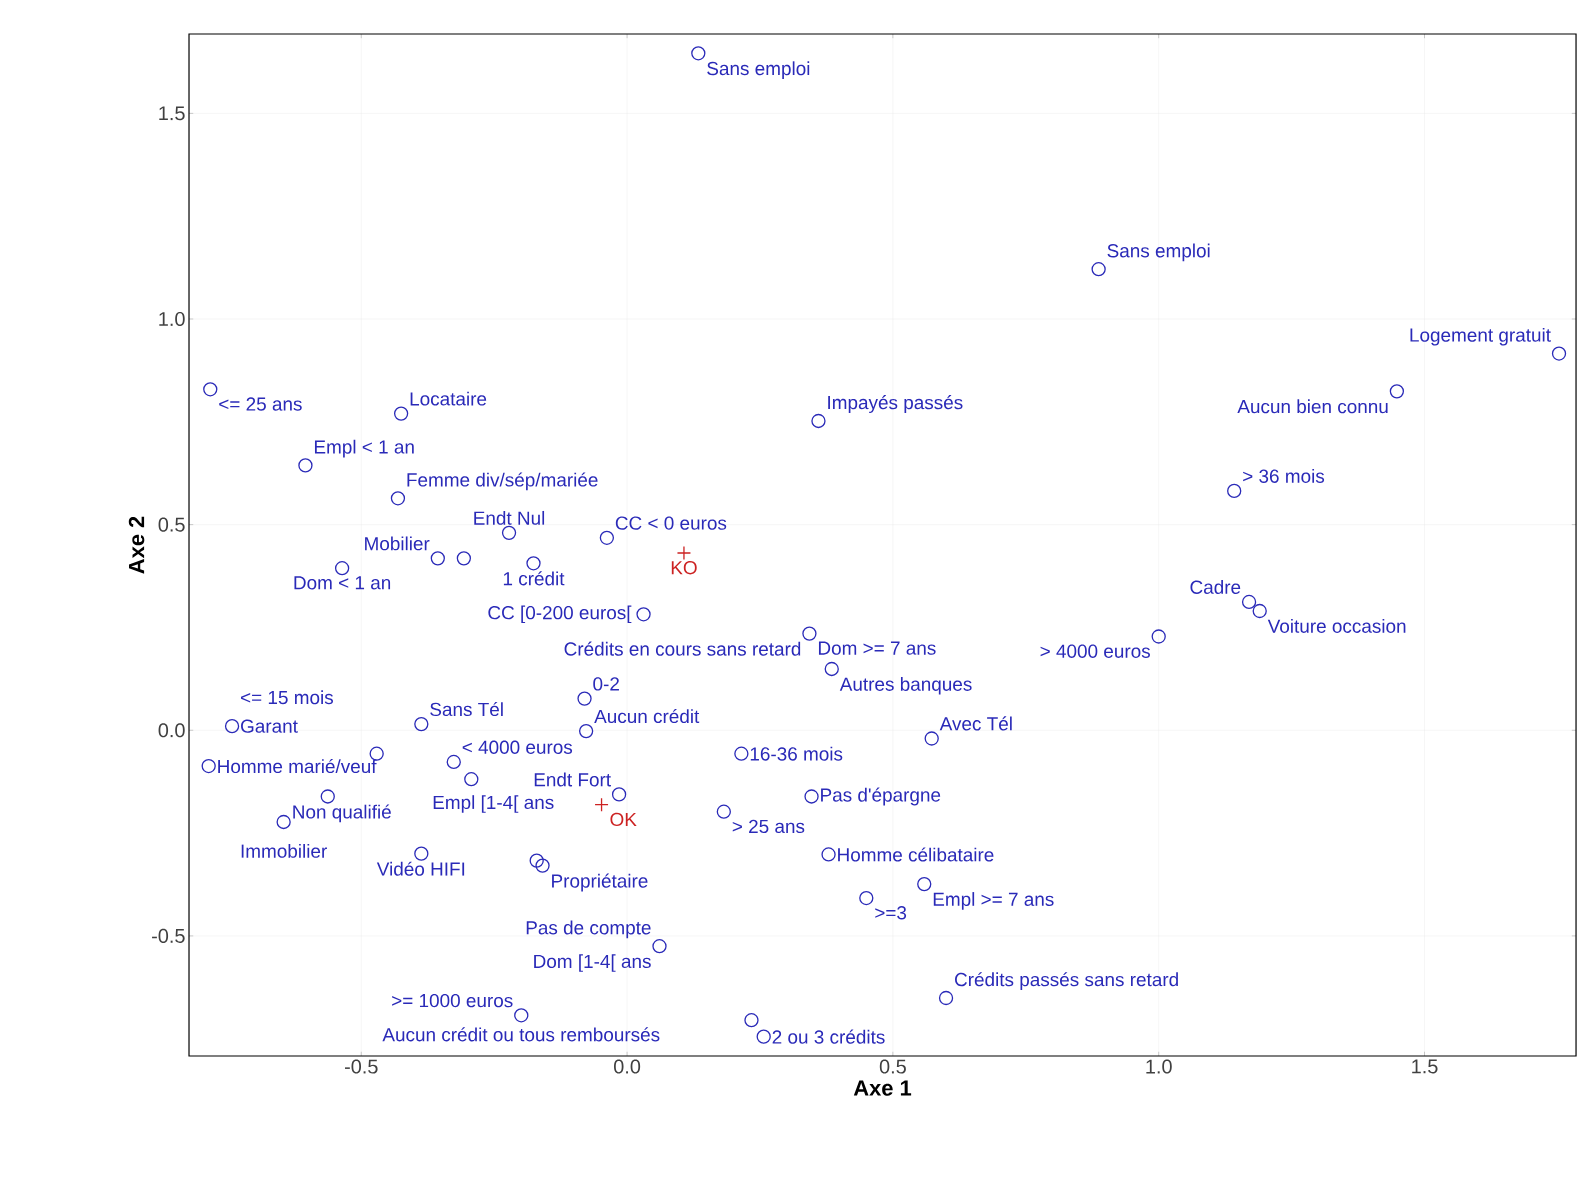  I want to click on annotation: Empl [1-4[ ans, so click(493, 804).